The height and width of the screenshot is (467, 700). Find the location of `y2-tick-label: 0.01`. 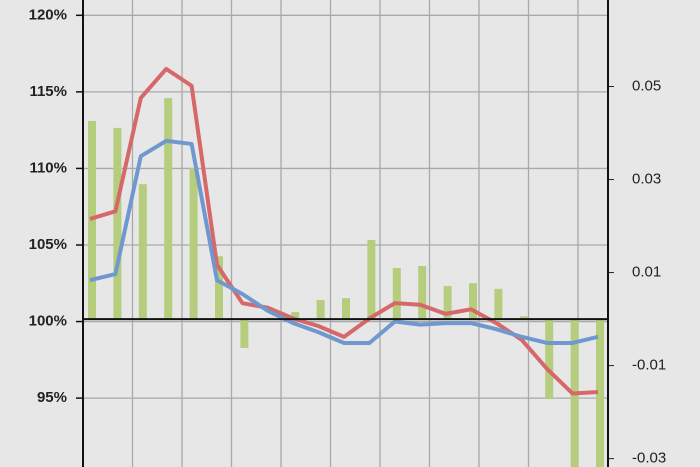

y2-tick-label: 0.01 is located at coordinates (646, 272).